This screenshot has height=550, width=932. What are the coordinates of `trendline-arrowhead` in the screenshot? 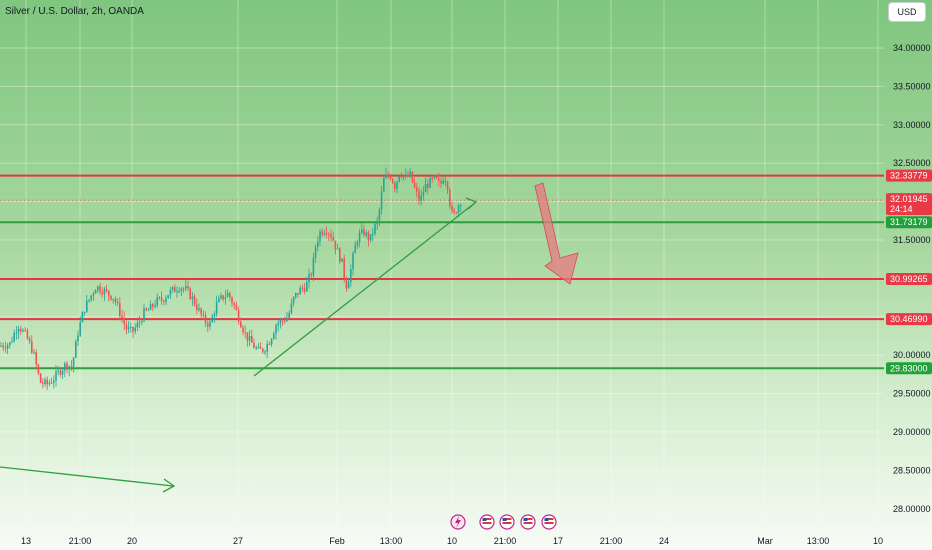 It's located at (471, 203).